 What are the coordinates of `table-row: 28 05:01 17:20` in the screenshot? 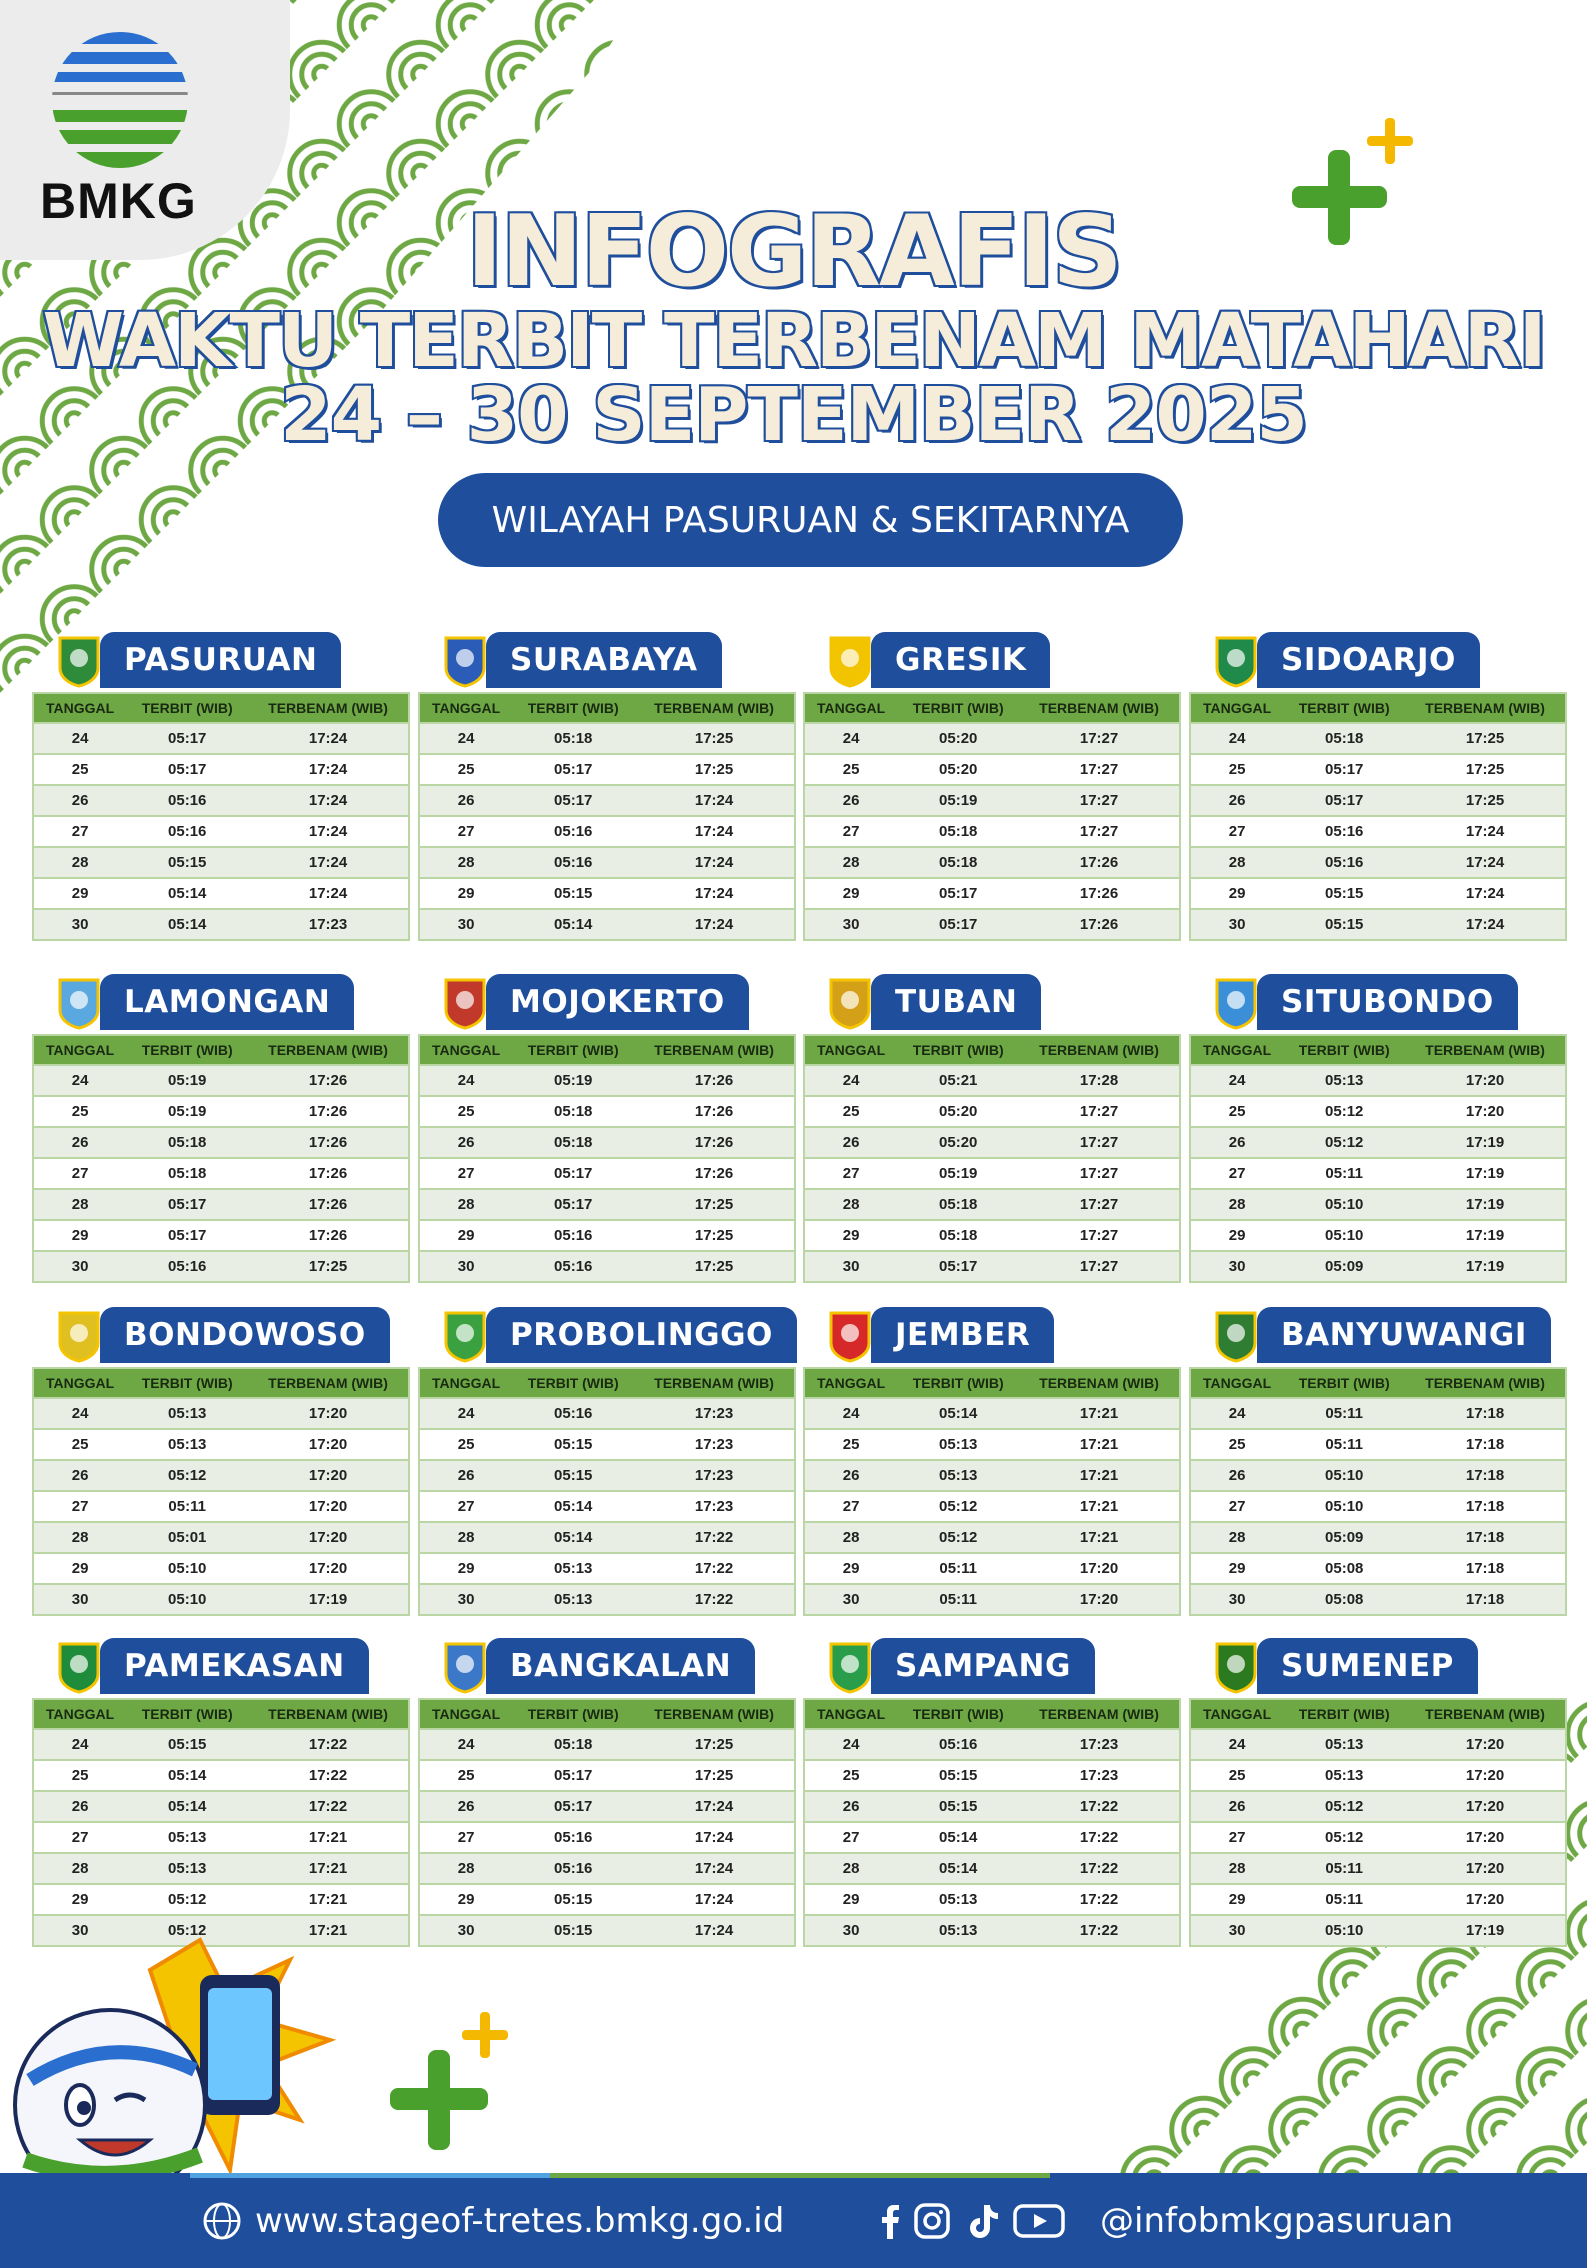 It's located at (221, 1537).